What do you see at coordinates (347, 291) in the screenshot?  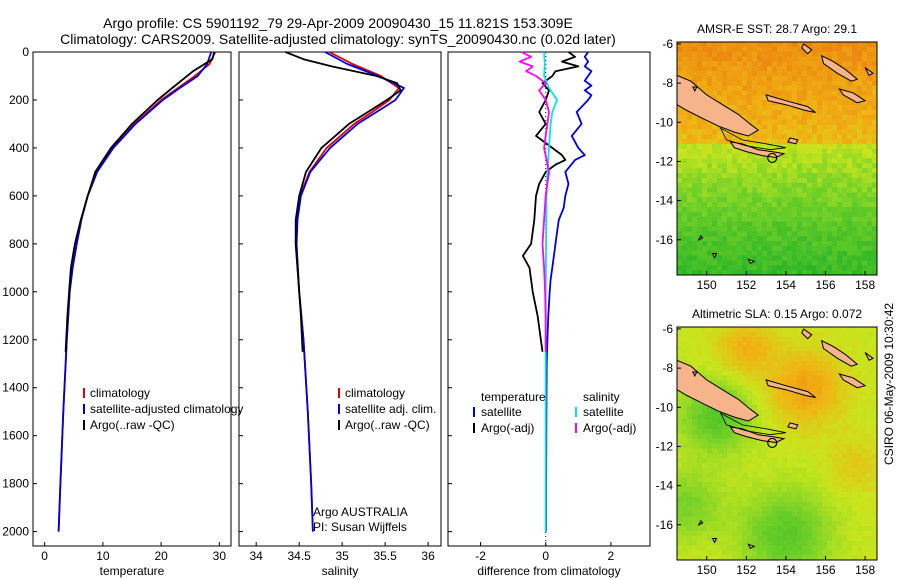 I see `series-line-climatology` at bounding box center [347, 291].